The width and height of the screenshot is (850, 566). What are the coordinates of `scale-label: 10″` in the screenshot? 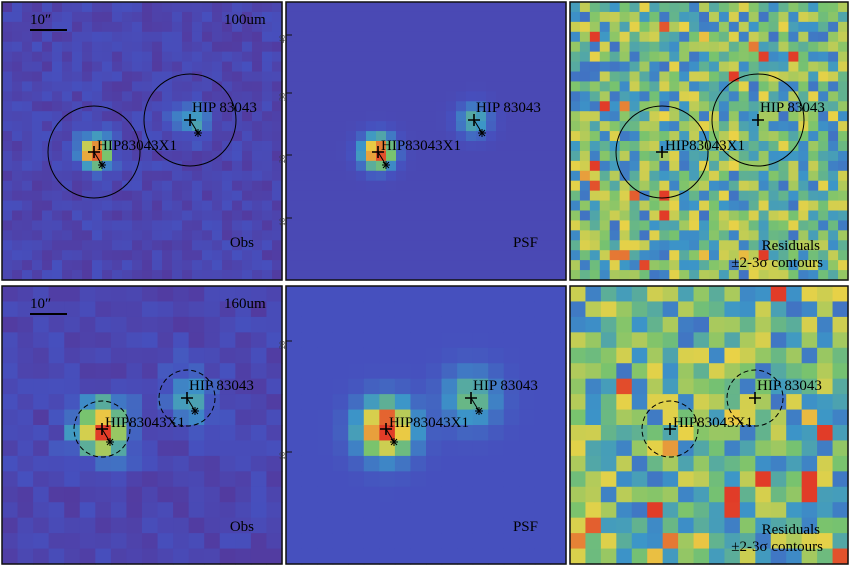 It's located at (40, 304).